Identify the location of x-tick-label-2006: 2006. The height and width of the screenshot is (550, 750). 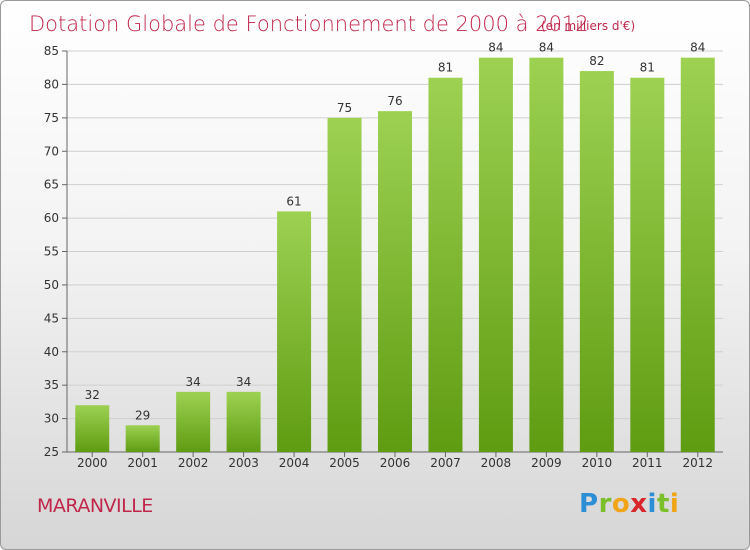
(395, 463).